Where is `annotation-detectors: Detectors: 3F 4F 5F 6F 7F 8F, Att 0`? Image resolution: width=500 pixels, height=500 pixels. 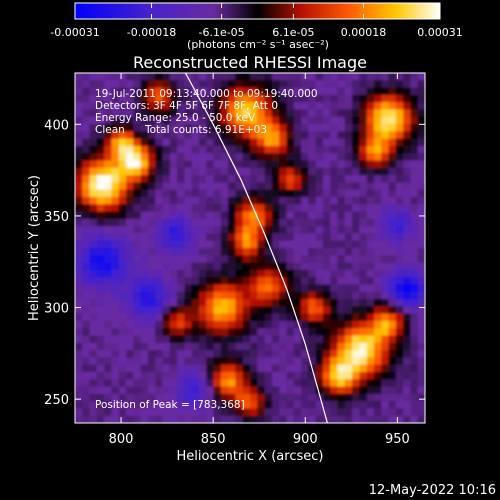
annotation-detectors: Detectors: 3F 4F 5F 6F 7F 8F, Att 0 is located at coordinates (186, 106).